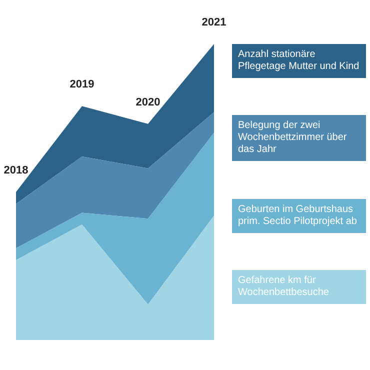 The width and height of the screenshot is (370, 370). I want to click on legend-label-box: Anzahl stationäre Pflegetage Mutter und Kind, so click(299, 61).